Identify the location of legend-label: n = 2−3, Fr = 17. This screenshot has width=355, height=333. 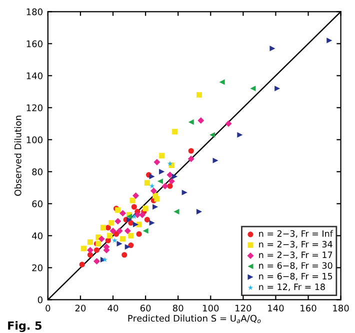
(295, 256).